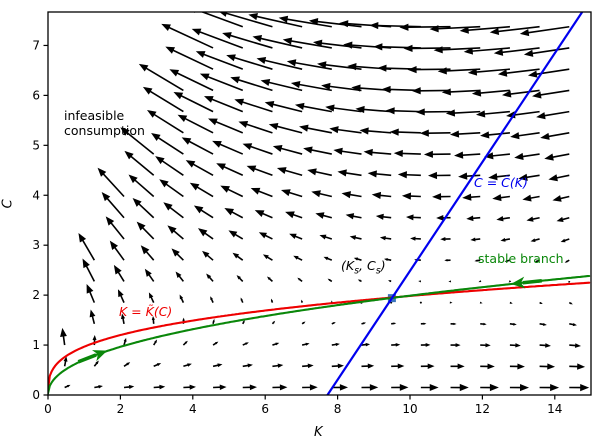 The height and width of the screenshot is (448, 600). Describe the element at coordinates (357, 271) in the screenshot. I see `ss-k-subscript: s` at that location.